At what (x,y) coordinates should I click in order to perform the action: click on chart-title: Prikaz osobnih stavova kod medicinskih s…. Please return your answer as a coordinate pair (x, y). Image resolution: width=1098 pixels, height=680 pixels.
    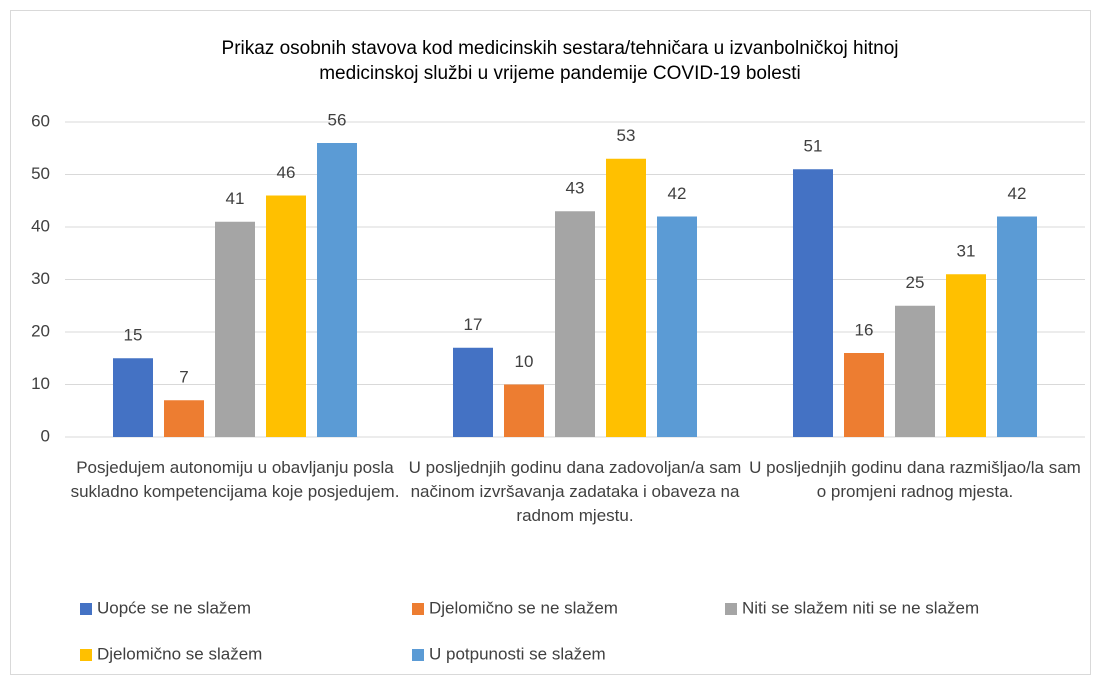
    Looking at the image, I should click on (560, 48).